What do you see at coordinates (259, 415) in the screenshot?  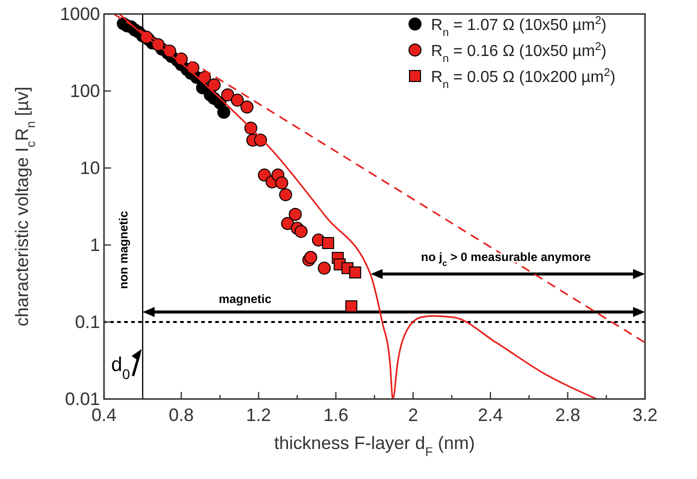 I see `x-tick-label: 1.2` at bounding box center [259, 415].